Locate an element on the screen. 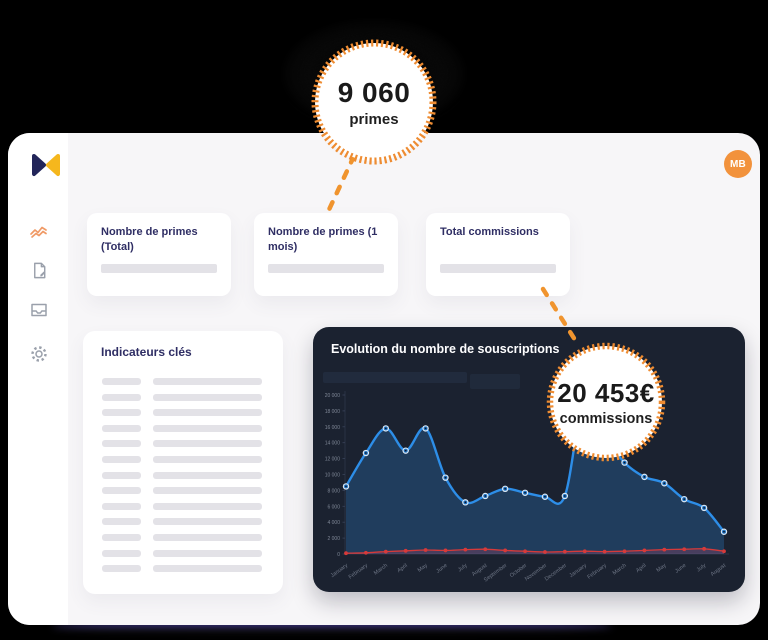 The height and width of the screenshot is (640, 768). callout-value: 20 453€ is located at coordinates (606, 392).